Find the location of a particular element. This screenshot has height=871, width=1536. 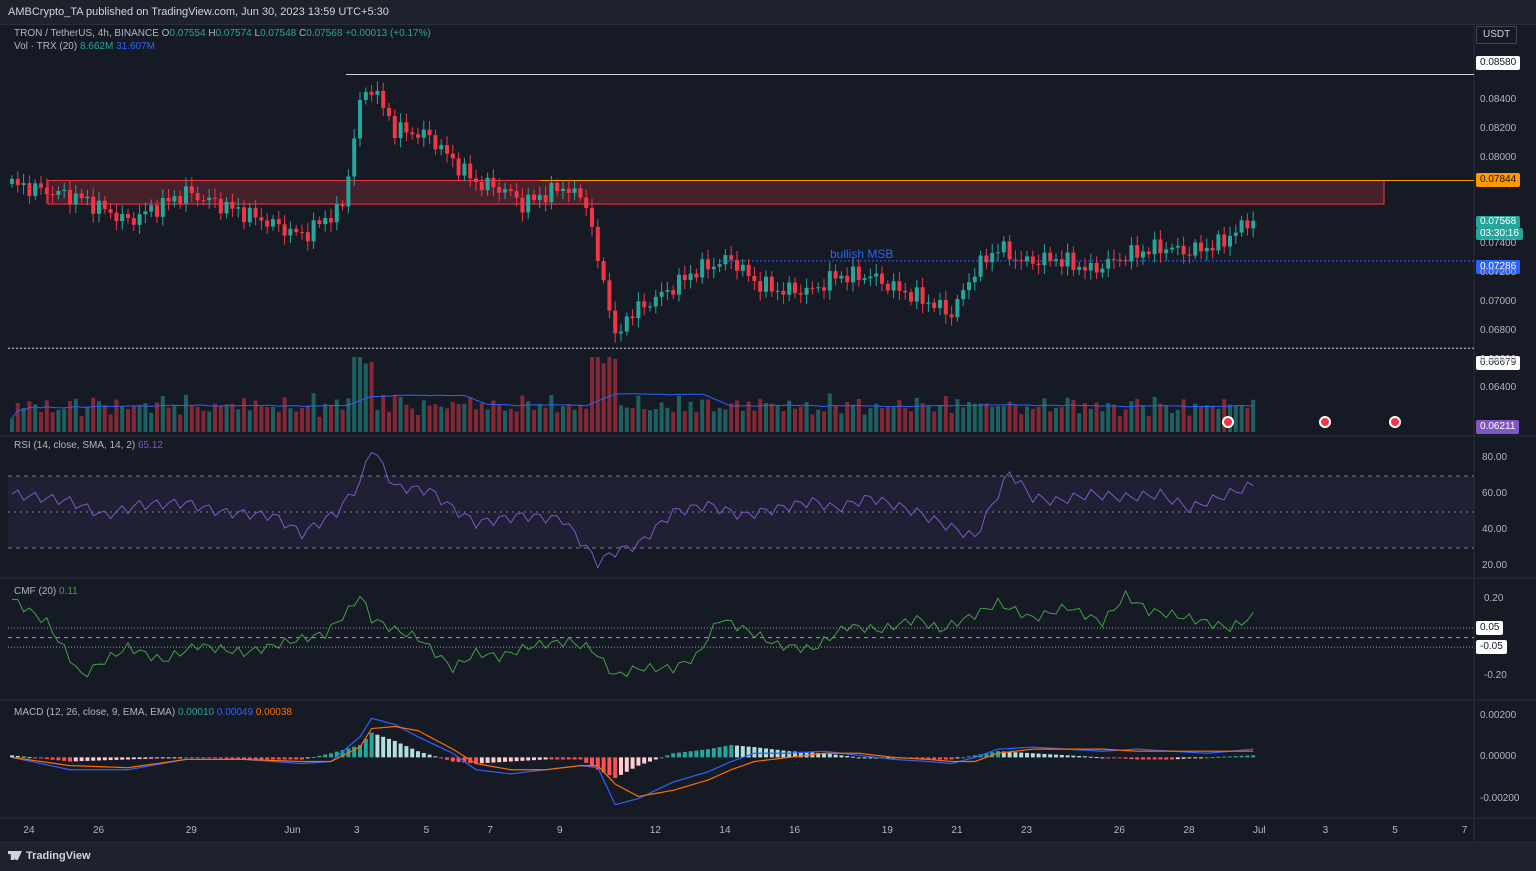

footer-bar: TradingView is located at coordinates (768, 856).